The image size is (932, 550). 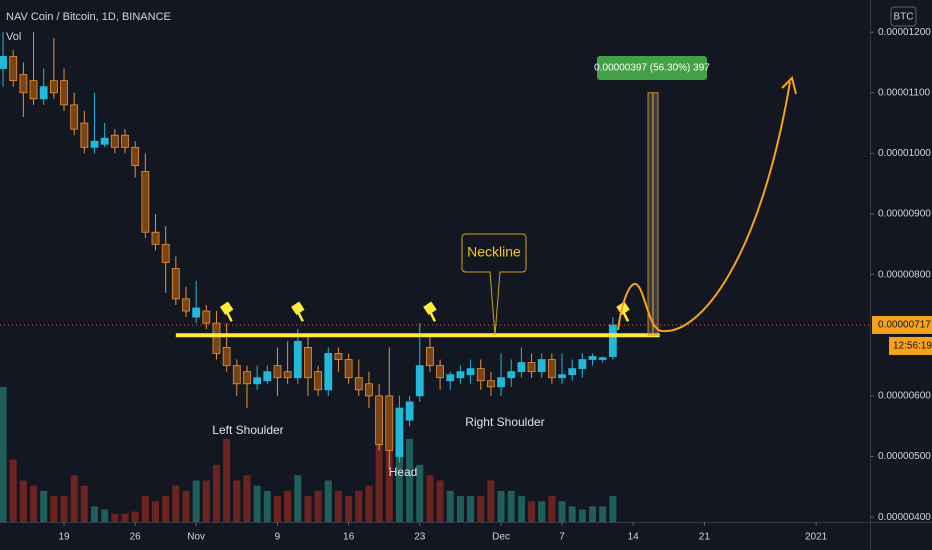 What do you see at coordinates (904, 153) in the screenshot?
I see `y-tick-label: 0.00001000` at bounding box center [904, 153].